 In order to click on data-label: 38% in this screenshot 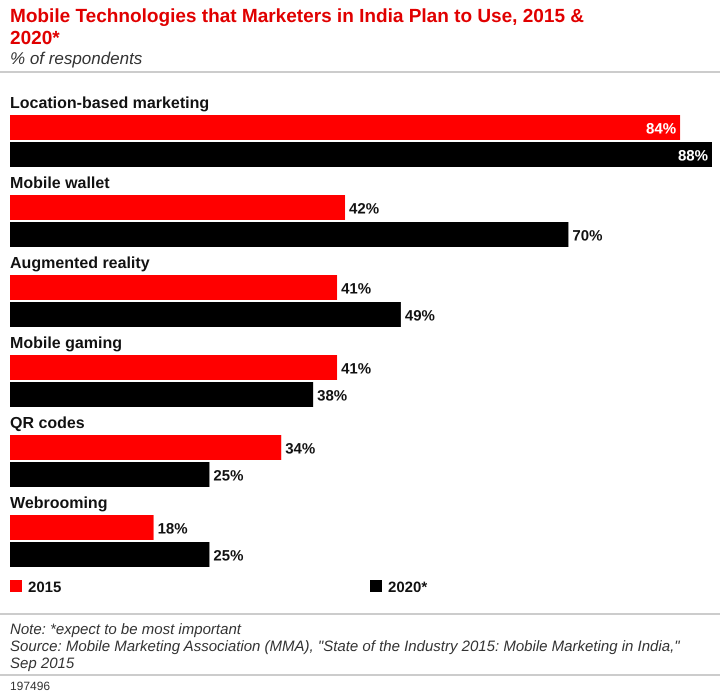, I will do `click(332, 396)`.